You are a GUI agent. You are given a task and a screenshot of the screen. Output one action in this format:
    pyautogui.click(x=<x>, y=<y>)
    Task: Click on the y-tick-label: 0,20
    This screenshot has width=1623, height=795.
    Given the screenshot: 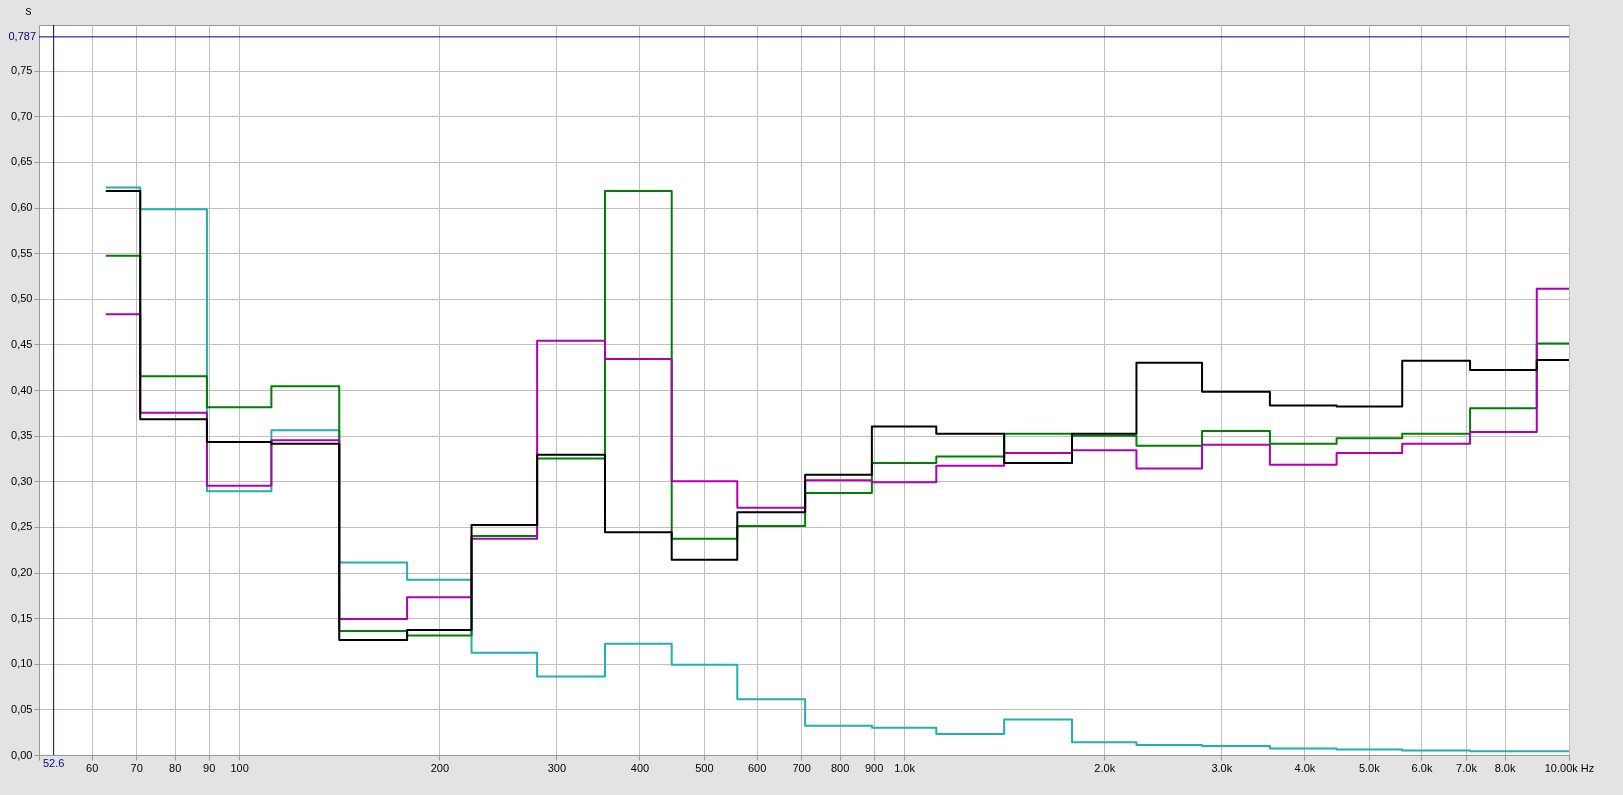 What is the action you would take?
    pyautogui.click(x=22, y=572)
    